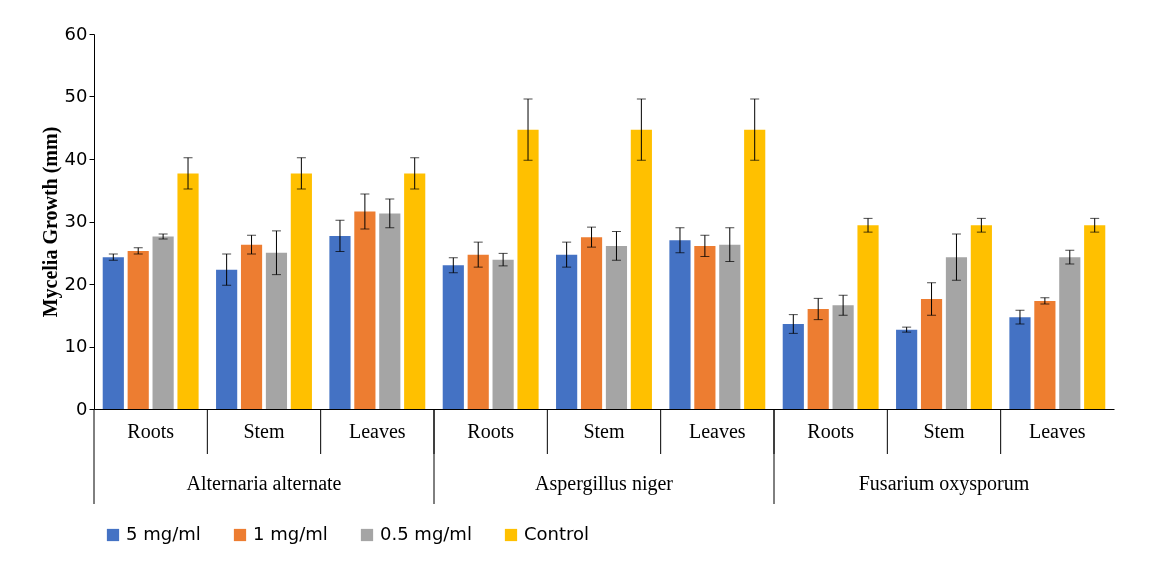 The width and height of the screenshot is (1175, 586). I want to click on y-tick-label: 40, so click(76, 158).